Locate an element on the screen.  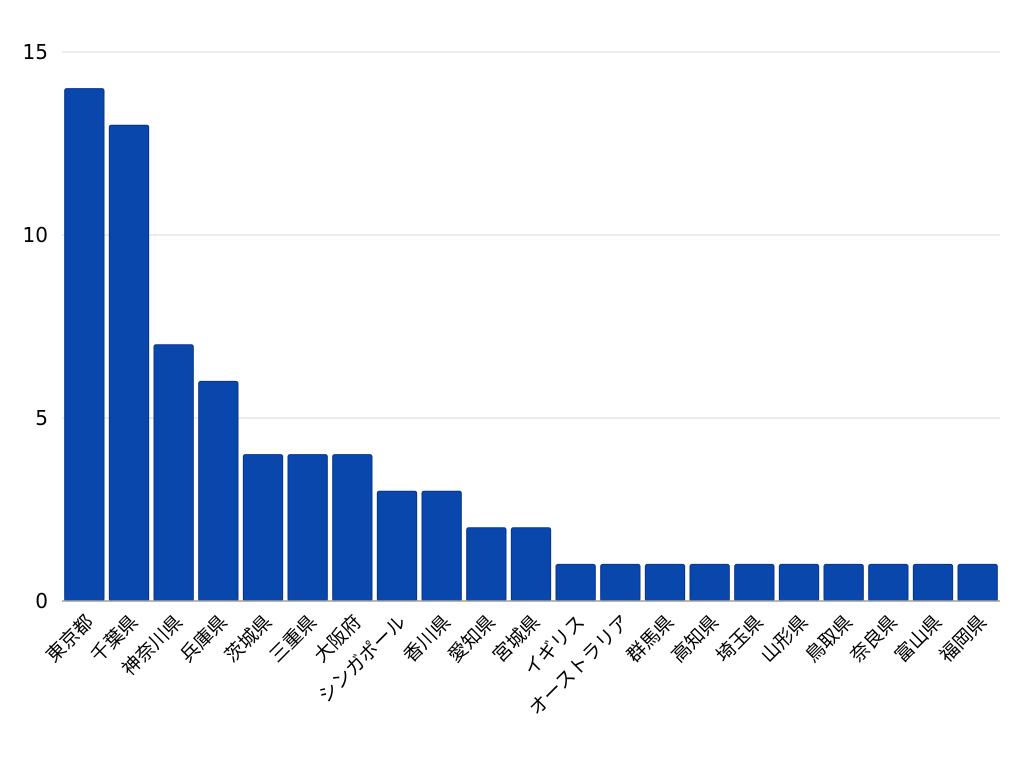
x-category-label: 群馬県 is located at coordinates (651, 639).